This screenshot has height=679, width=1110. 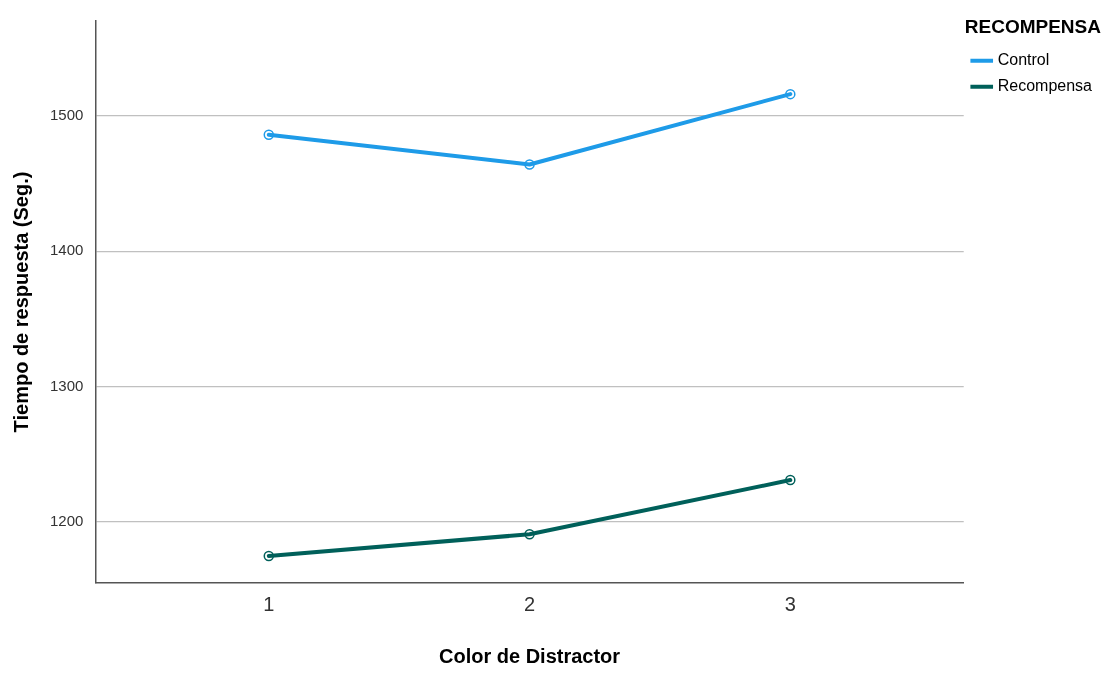 What do you see at coordinates (1023, 60) in the screenshot?
I see `legend-label: Control` at bounding box center [1023, 60].